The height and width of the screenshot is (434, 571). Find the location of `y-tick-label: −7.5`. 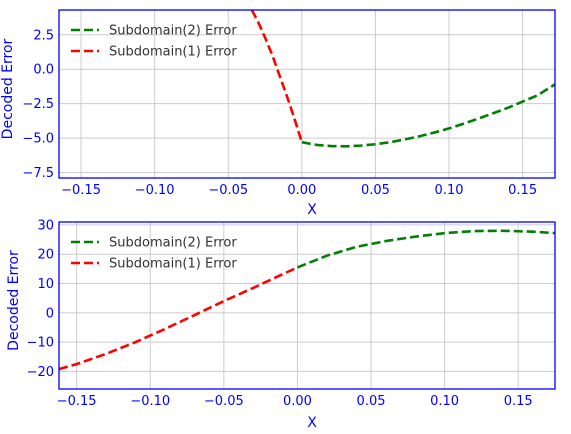

y-tick-label: −7.5 is located at coordinates (38, 173).